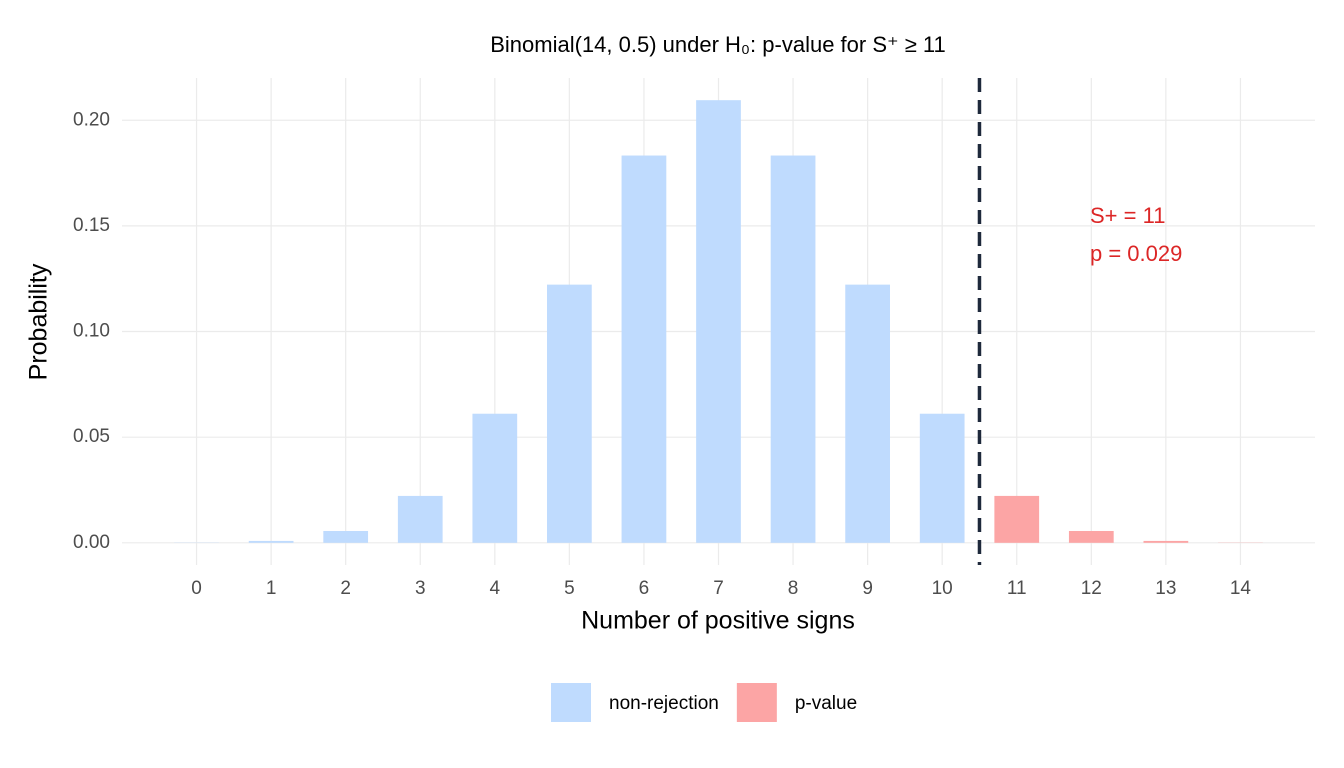 Image resolution: width=1344 pixels, height=768 pixels. What do you see at coordinates (644, 588) in the screenshot?
I see `x-tick-label: 6` at bounding box center [644, 588].